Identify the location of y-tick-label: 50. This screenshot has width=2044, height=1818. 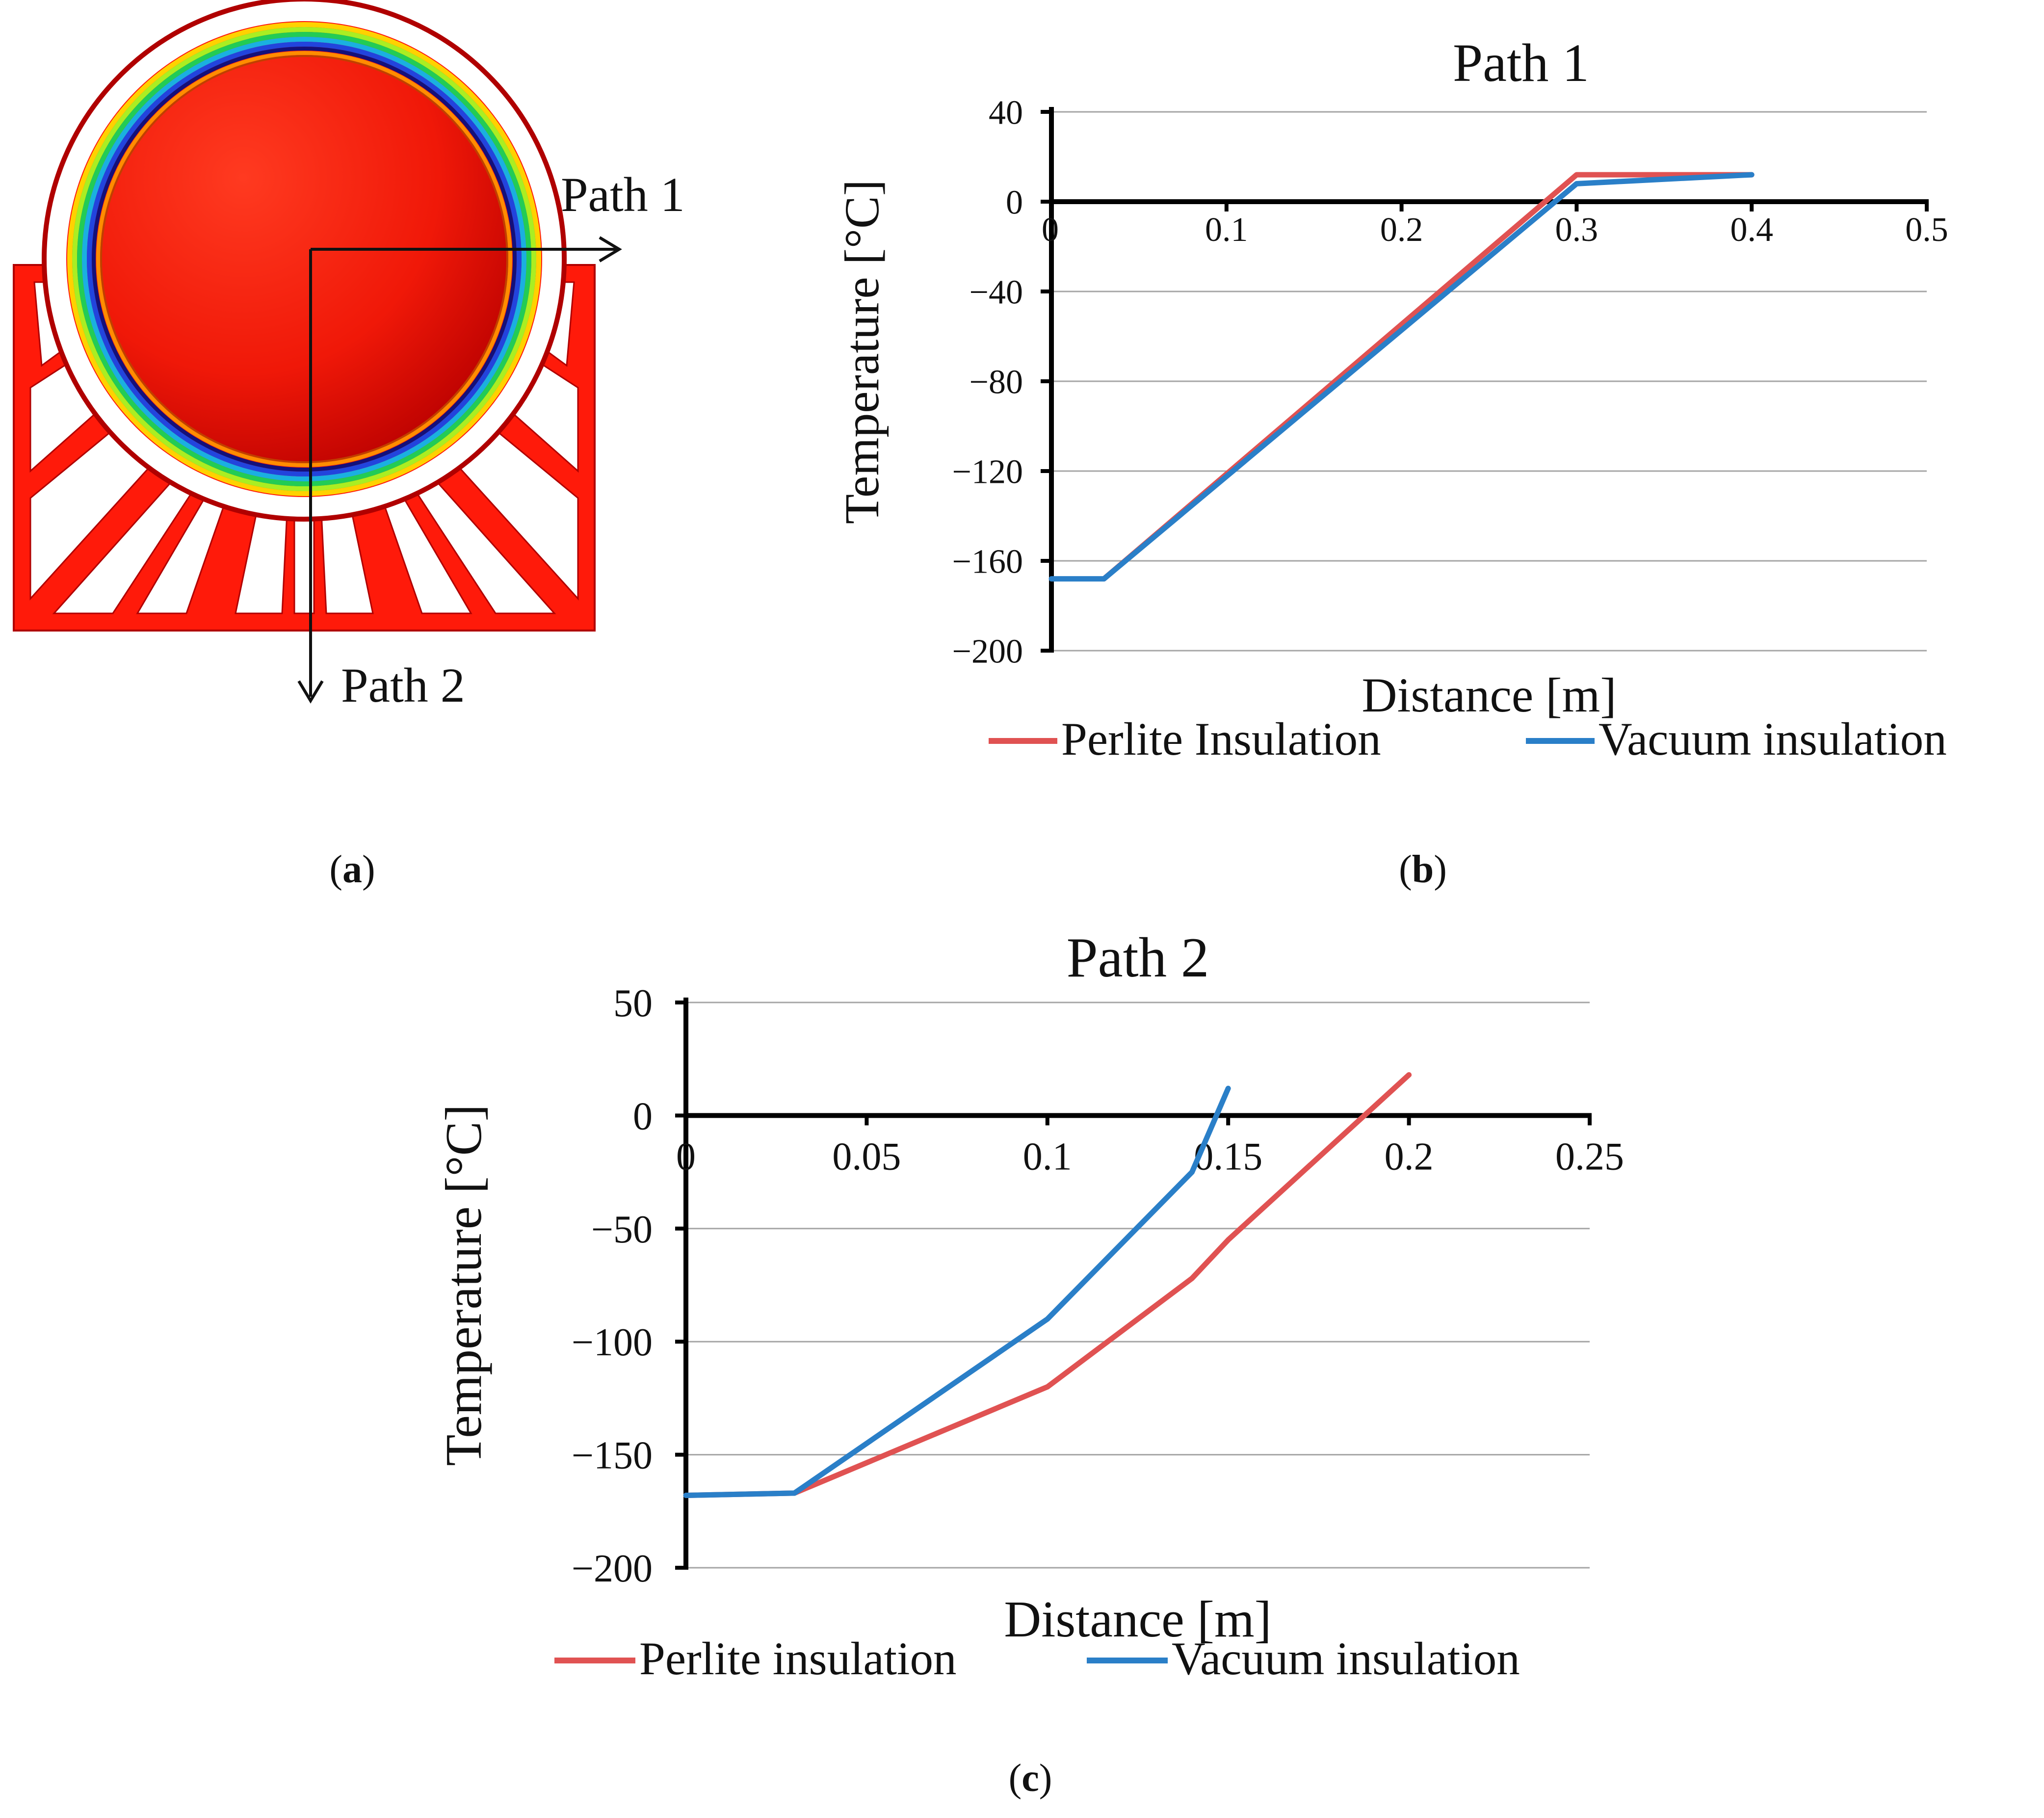
(633, 1004).